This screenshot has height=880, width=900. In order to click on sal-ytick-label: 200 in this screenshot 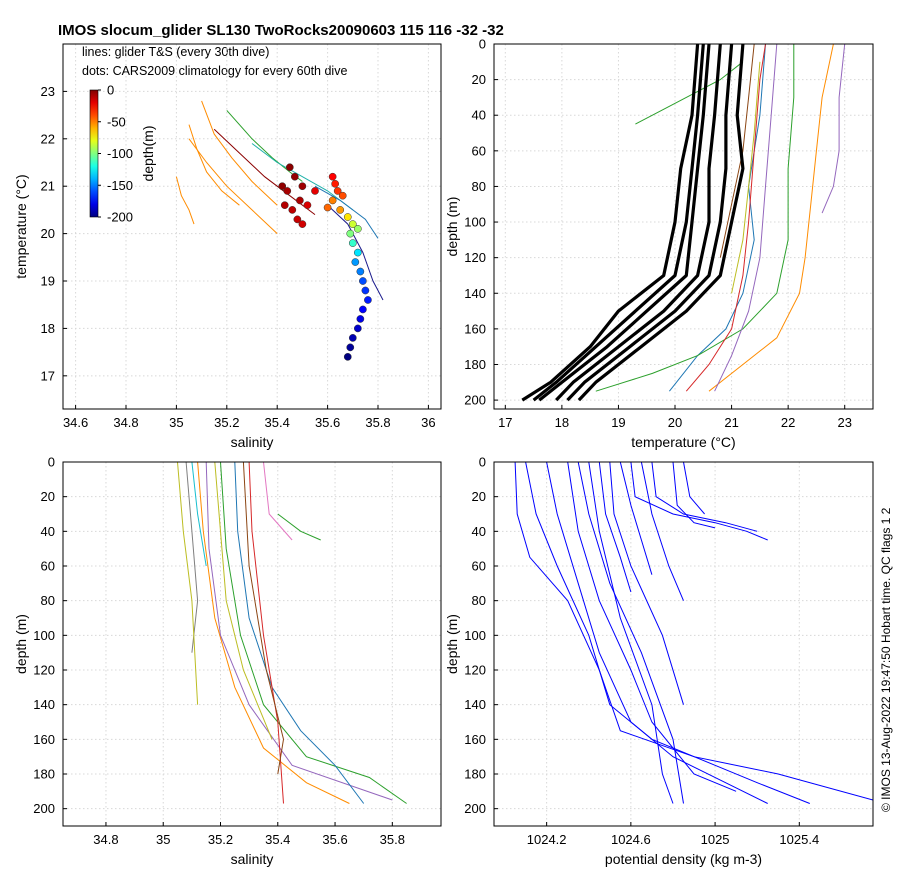, I will do `click(44, 808)`.